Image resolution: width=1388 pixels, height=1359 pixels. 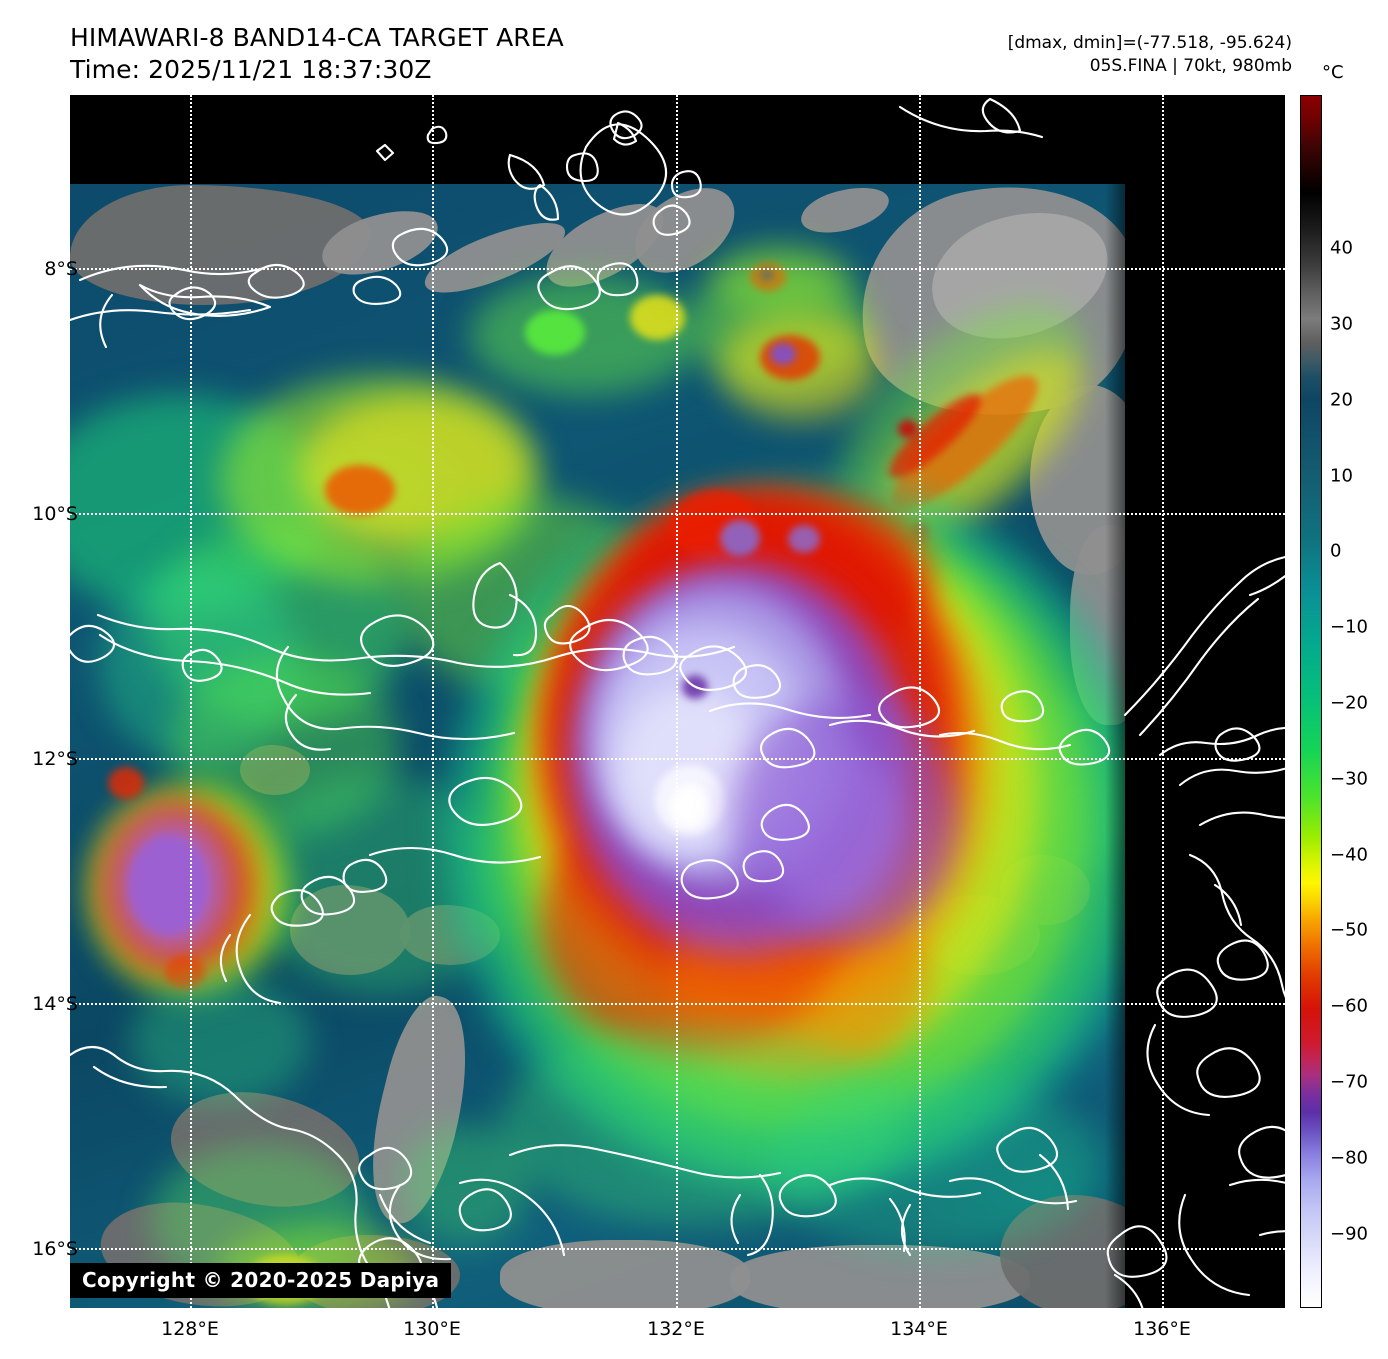 What do you see at coordinates (55, 514) in the screenshot?
I see `y-axis-tick-label: 10°S` at bounding box center [55, 514].